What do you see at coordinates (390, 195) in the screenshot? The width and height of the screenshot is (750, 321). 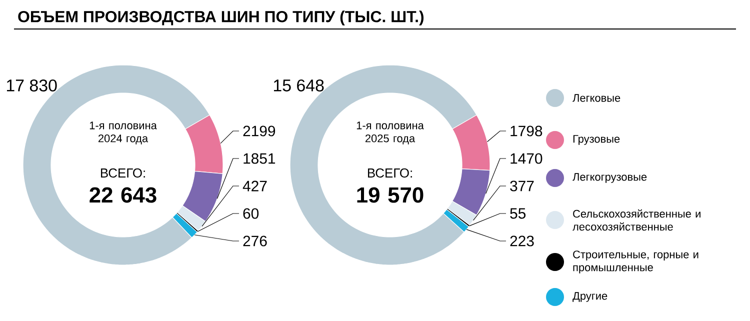 I see `text: 19 570` at bounding box center [390, 195].